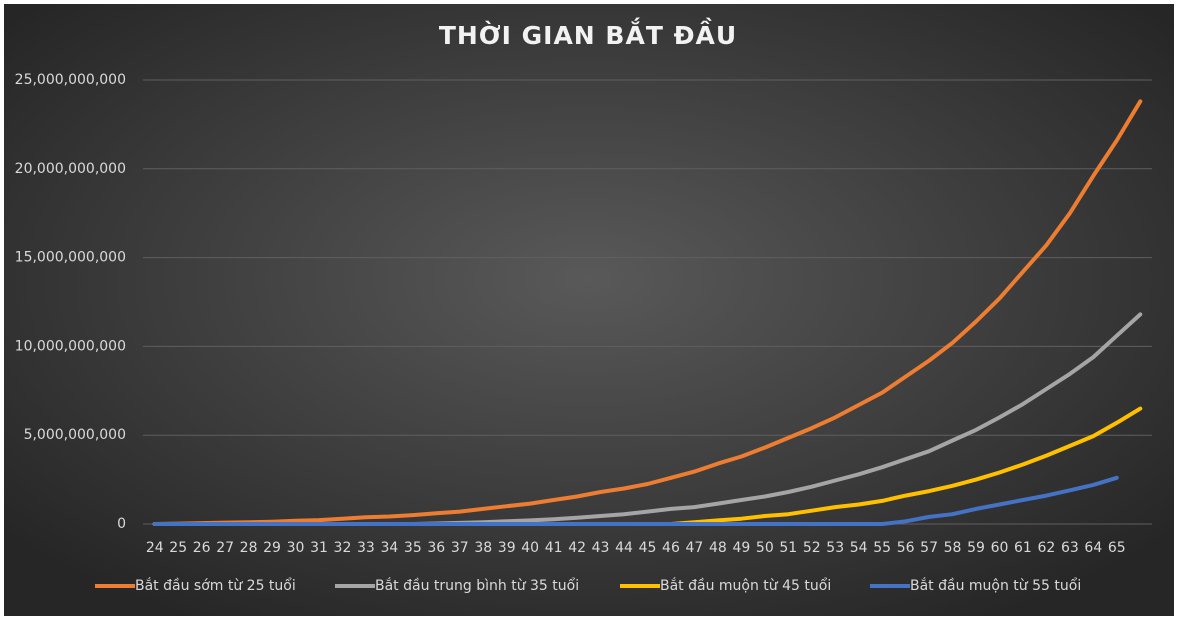 The width and height of the screenshot is (1178, 628). What do you see at coordinates (765, 548) in the screenshot?
I see `x-tick-label: 50` at bounding box center [765, 548].